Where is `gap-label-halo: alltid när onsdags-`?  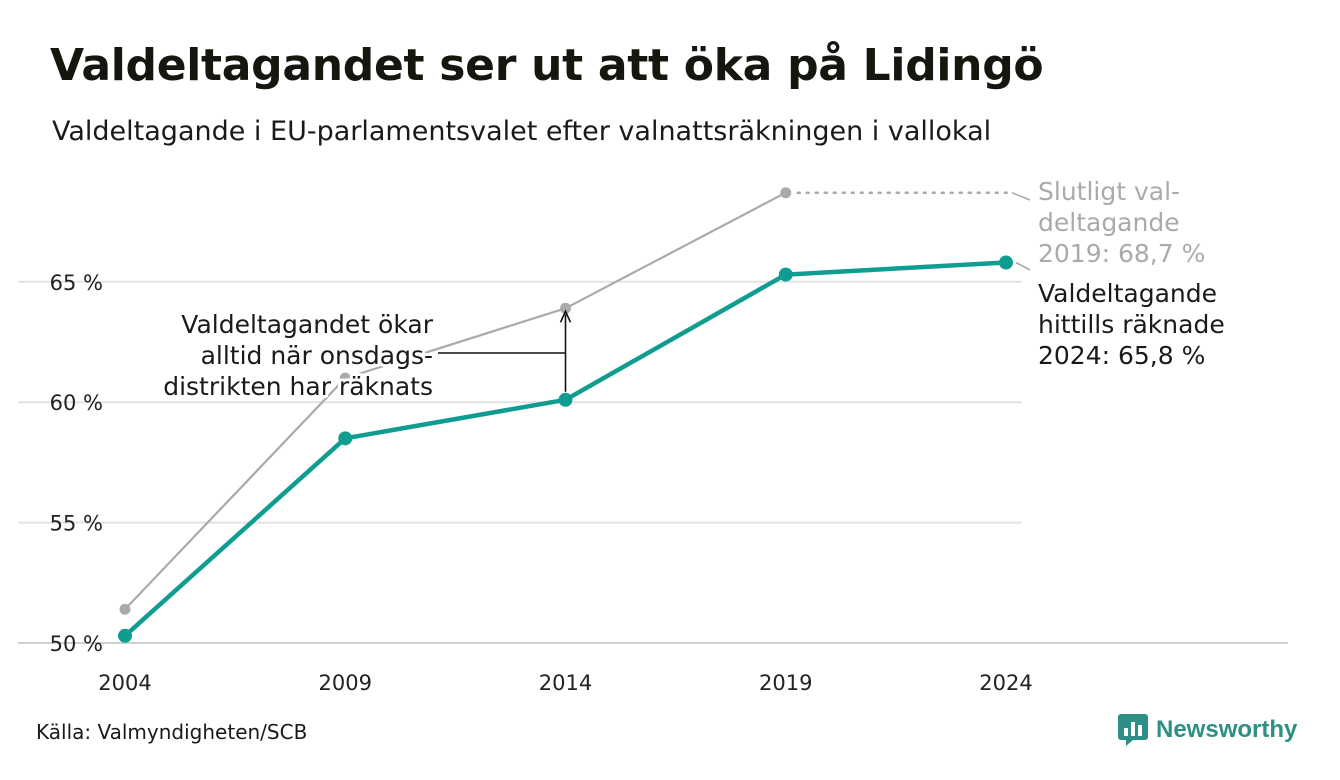
gap-label-halo: alltid när onsdags- is located at coordinates (317, 355).